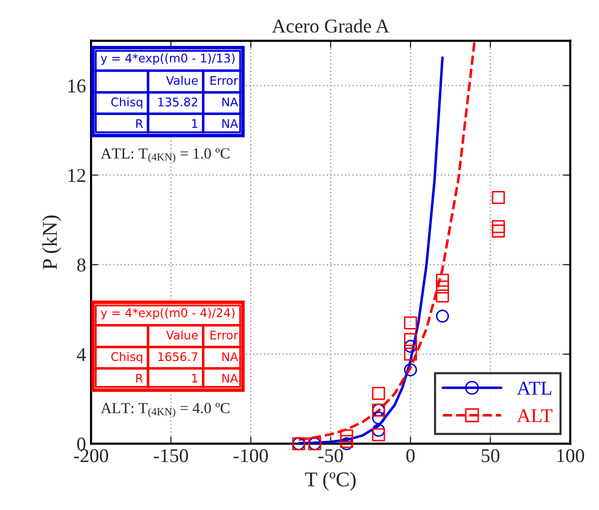 The image size is (599, 510). I want to click on chart-title: Acero Grade A, so click(331, 25).